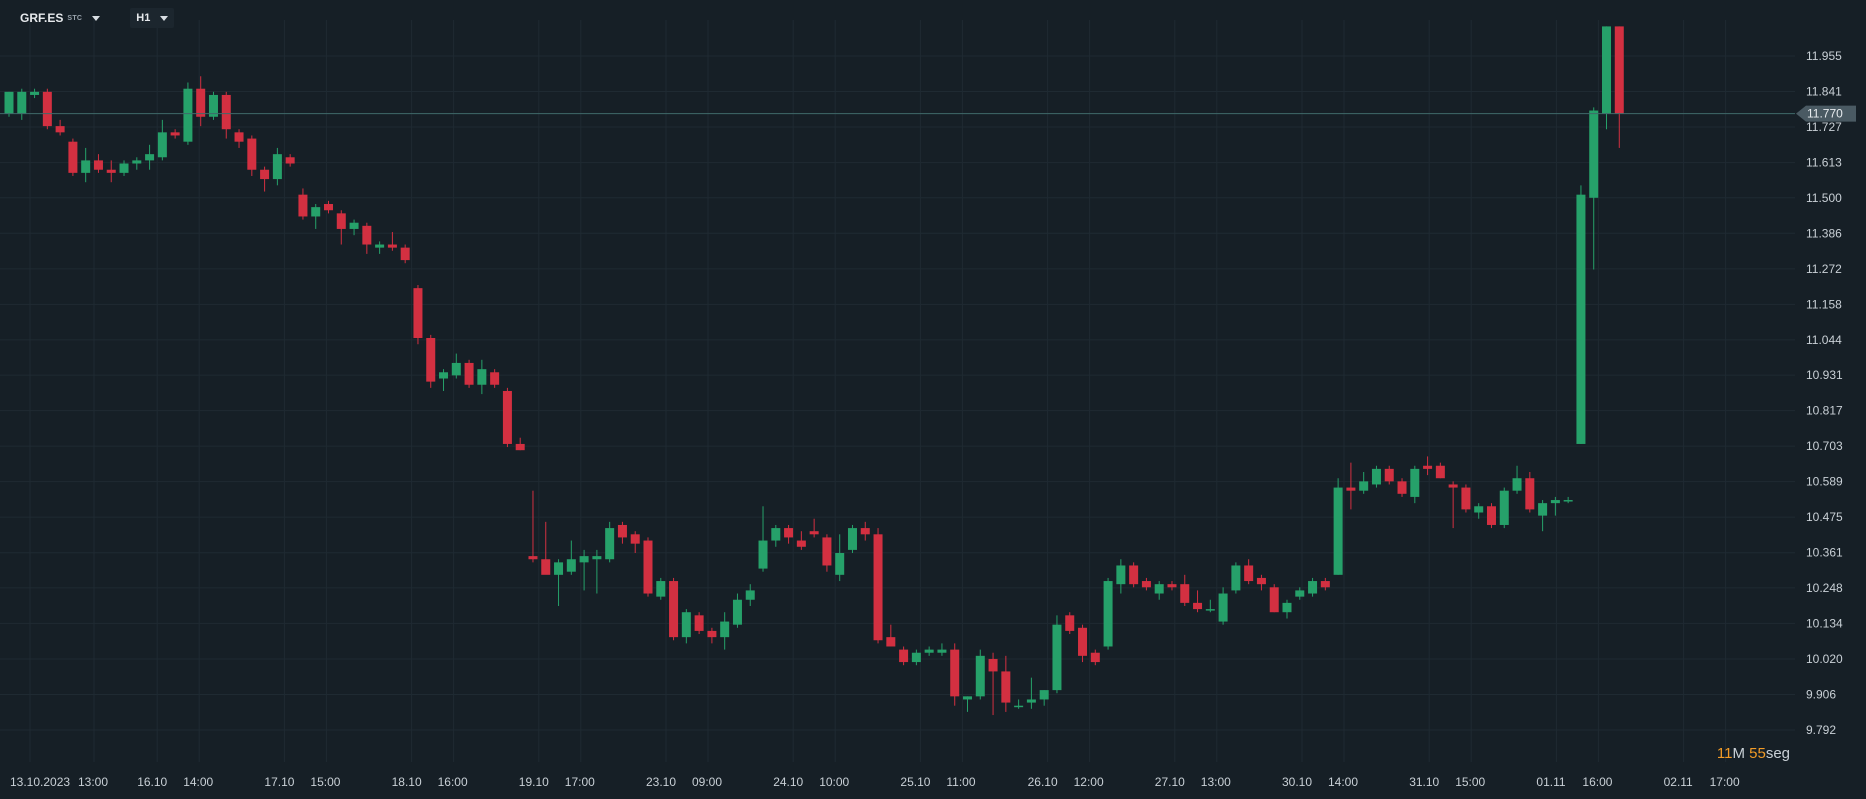 This screenshot has width=1866, height=799. What do you see at coordinates (279, 782) in the screenshot?
I see `x-tick-label: 17.10` at bounding box center [279, 782].